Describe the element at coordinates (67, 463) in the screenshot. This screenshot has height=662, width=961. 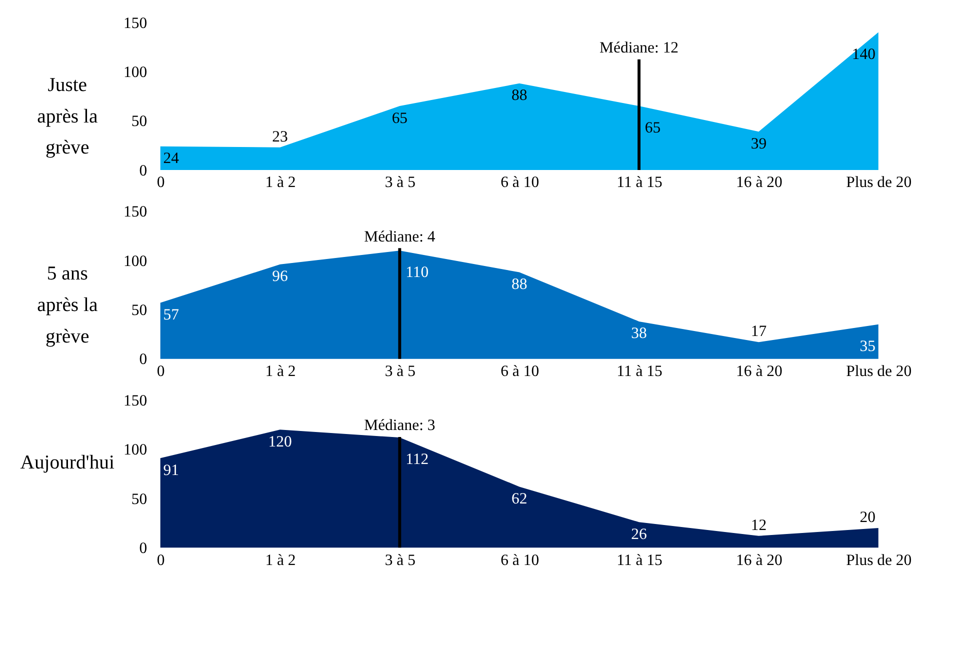
I see `y-axis-title: Aujourd'hui` at that location.